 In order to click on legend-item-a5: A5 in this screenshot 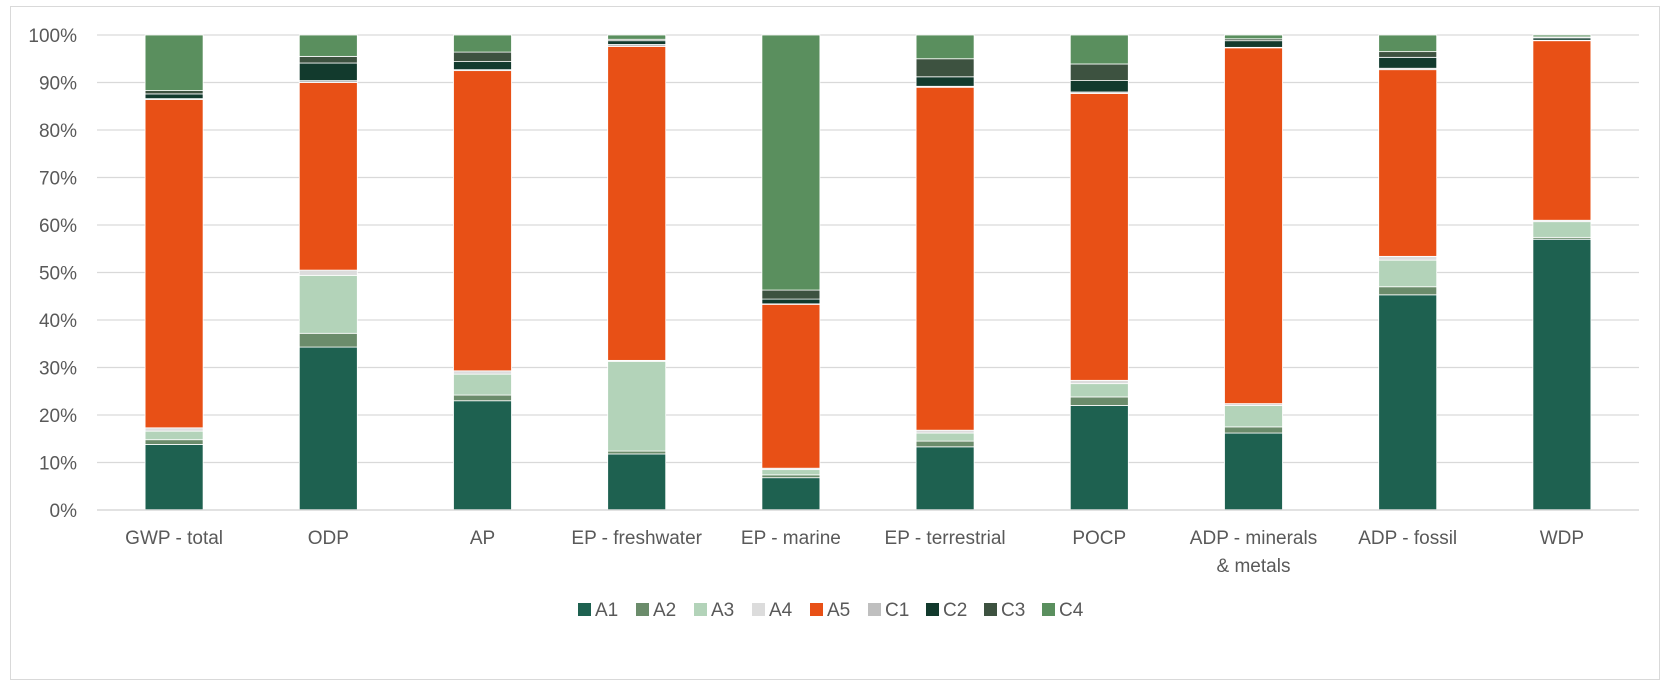, I will do `click(830, 610)`.